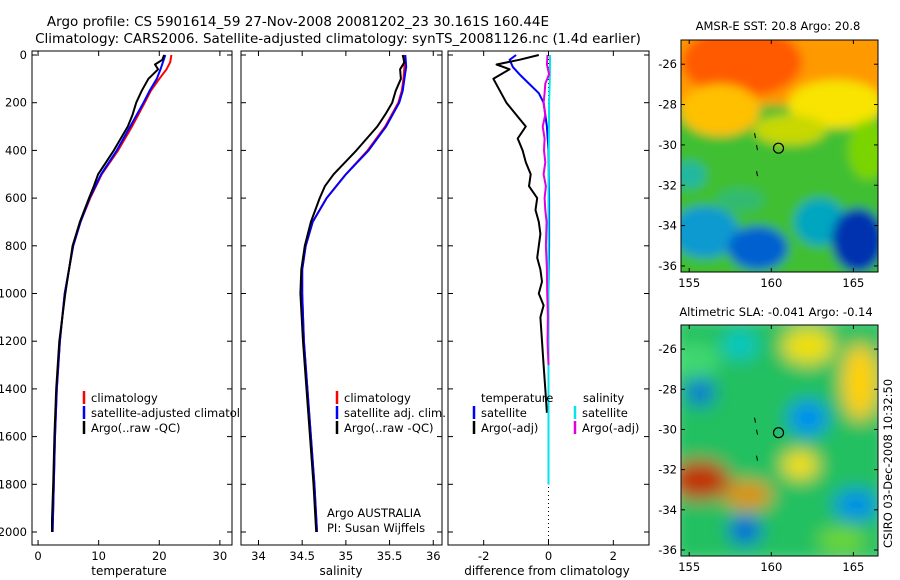 The width and height of the screenshot is (900, 580). I want to click on difference-series-salinity-satellite, so click(549, 269).